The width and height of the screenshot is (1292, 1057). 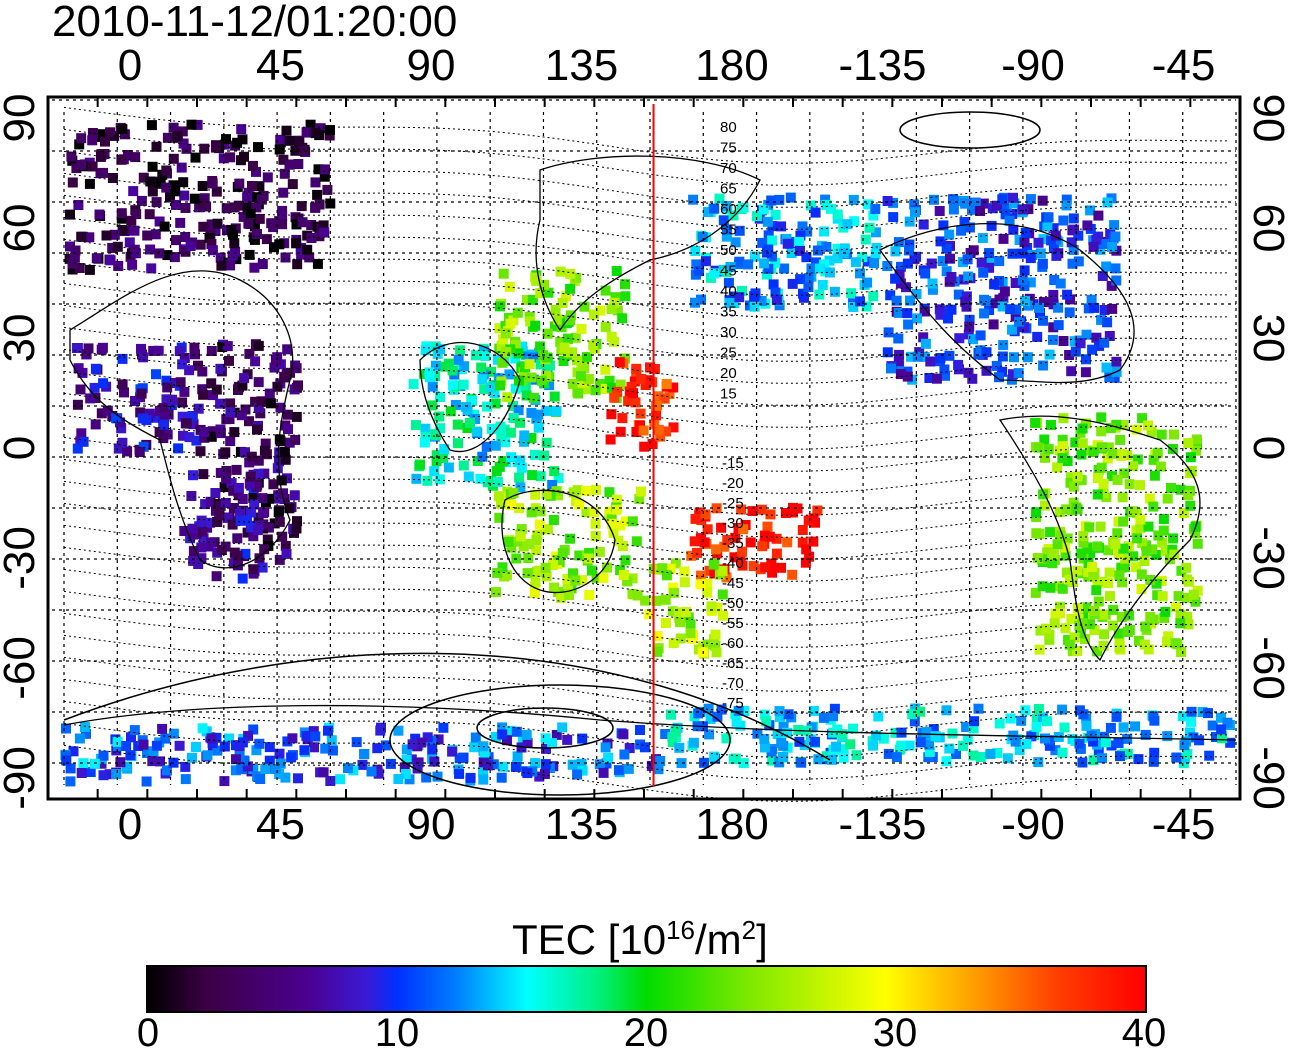 I want to click on coastline, so click(x=648, y=243).